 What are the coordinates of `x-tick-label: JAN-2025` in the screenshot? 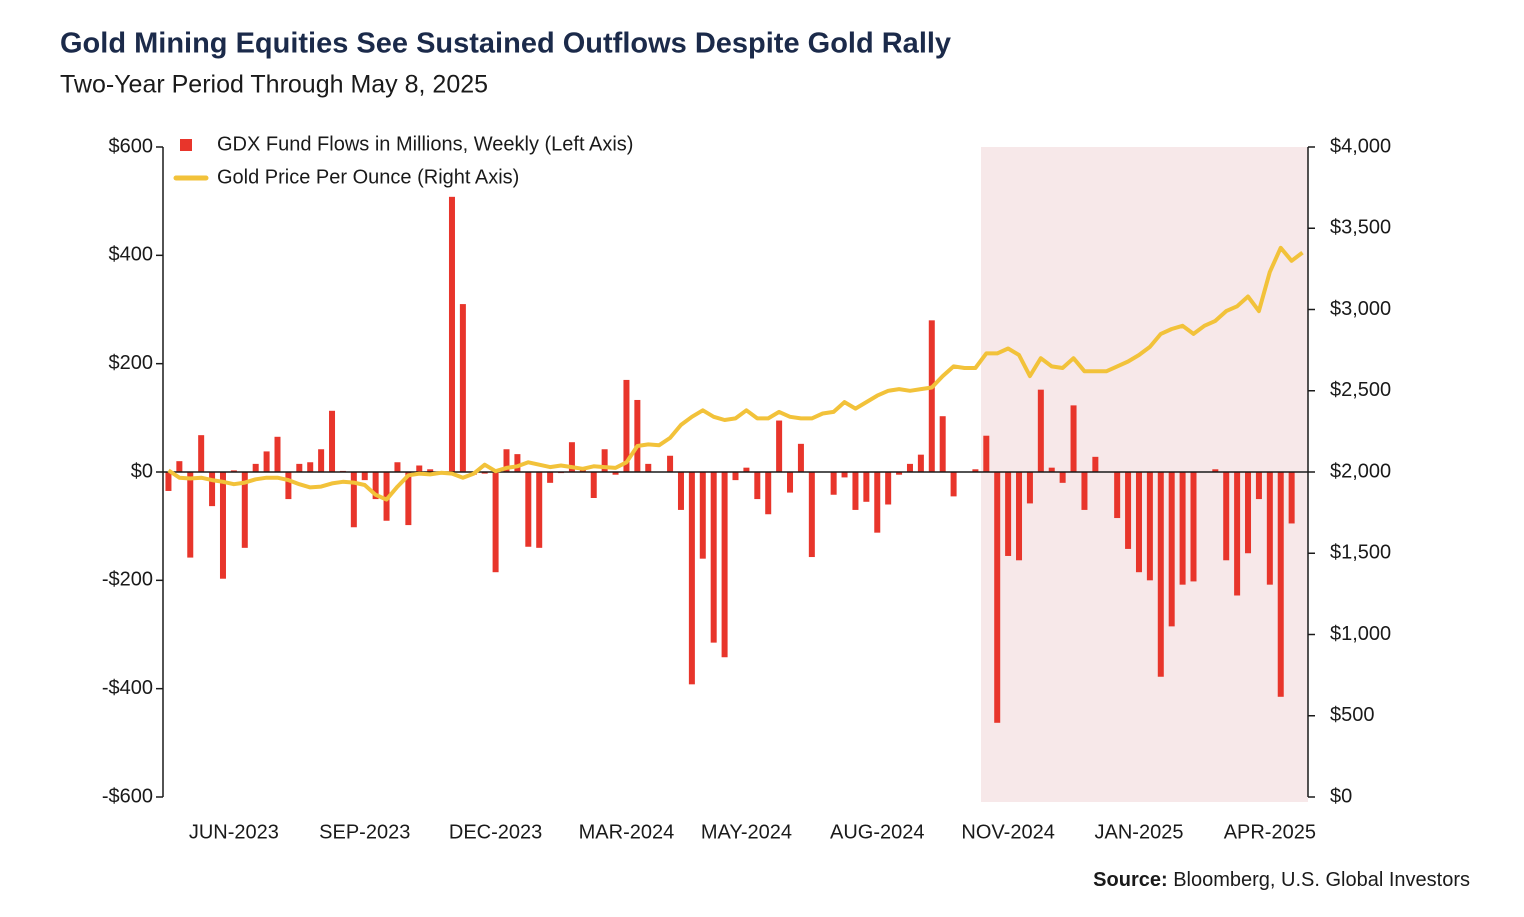 It's located at (1139, 832).